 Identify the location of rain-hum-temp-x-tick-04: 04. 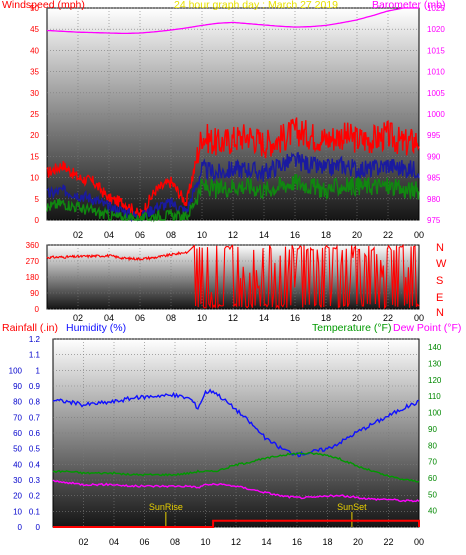
(114, 542).